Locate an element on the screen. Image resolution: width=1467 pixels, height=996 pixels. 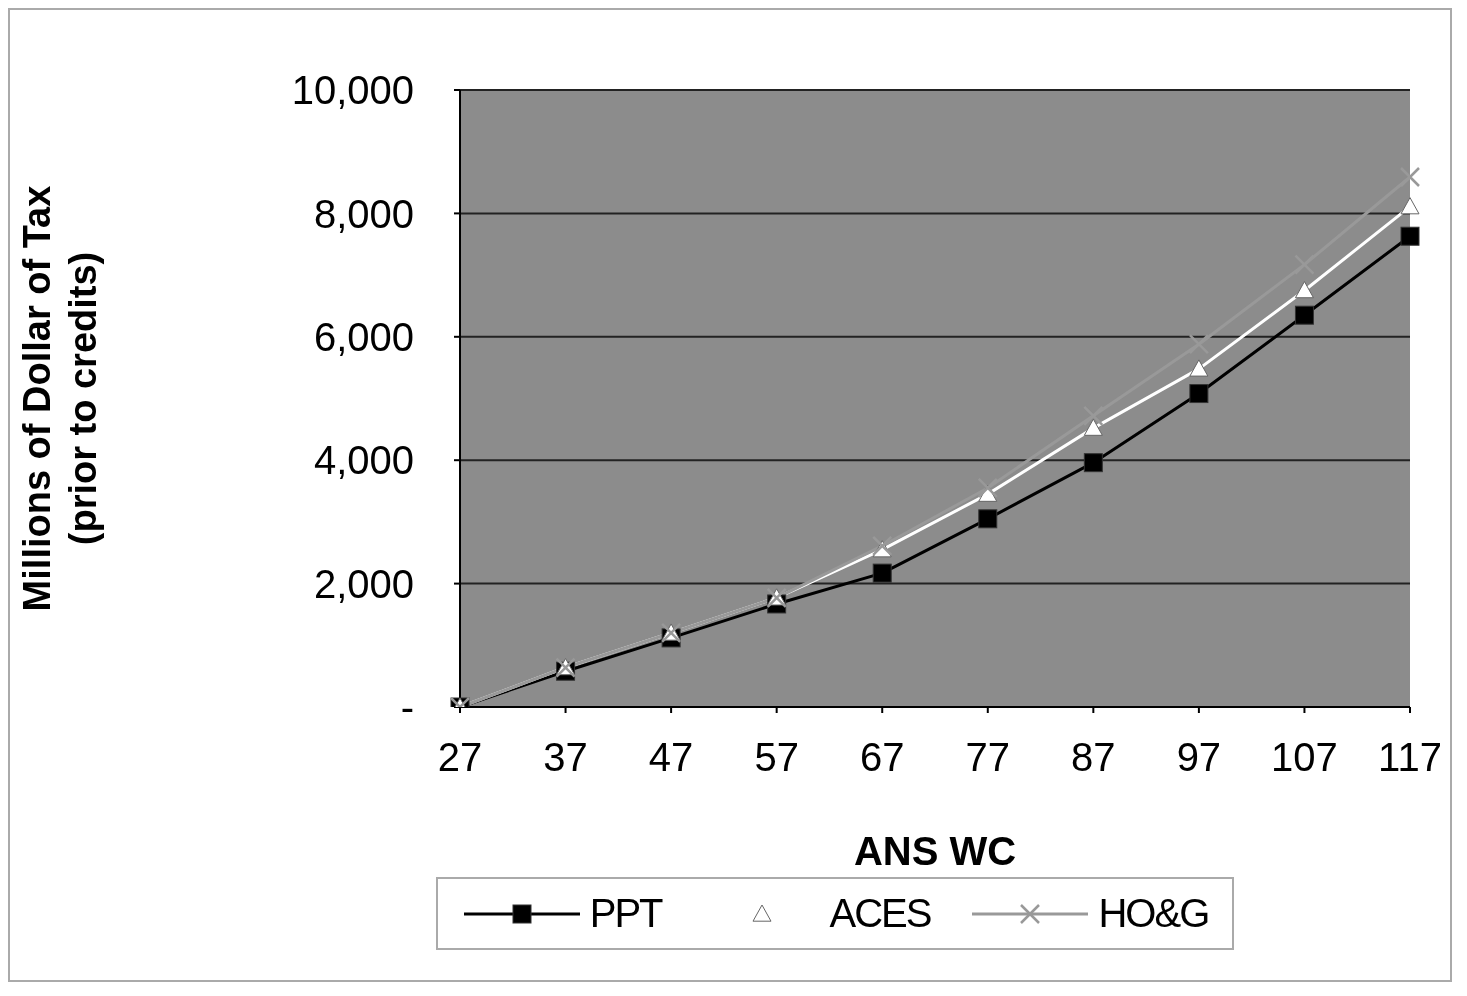
legend-label: HO&G is located at coordinates (1153, 913).